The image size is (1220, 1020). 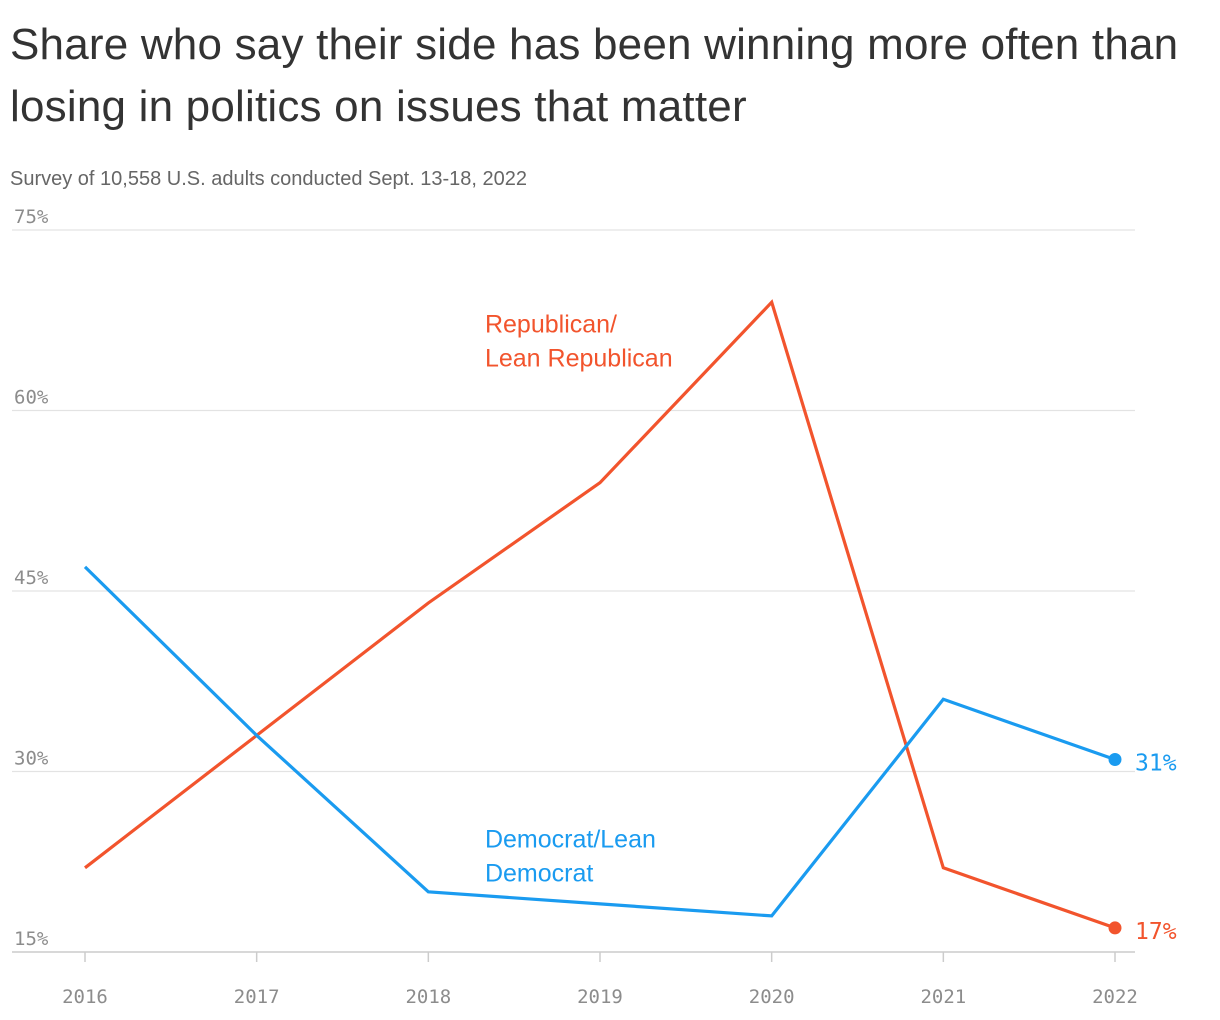 What do you see at coordinates (943, 997) in the screenshot?
I see `x-tick-label: 2021` at bounding box center [943, 997].